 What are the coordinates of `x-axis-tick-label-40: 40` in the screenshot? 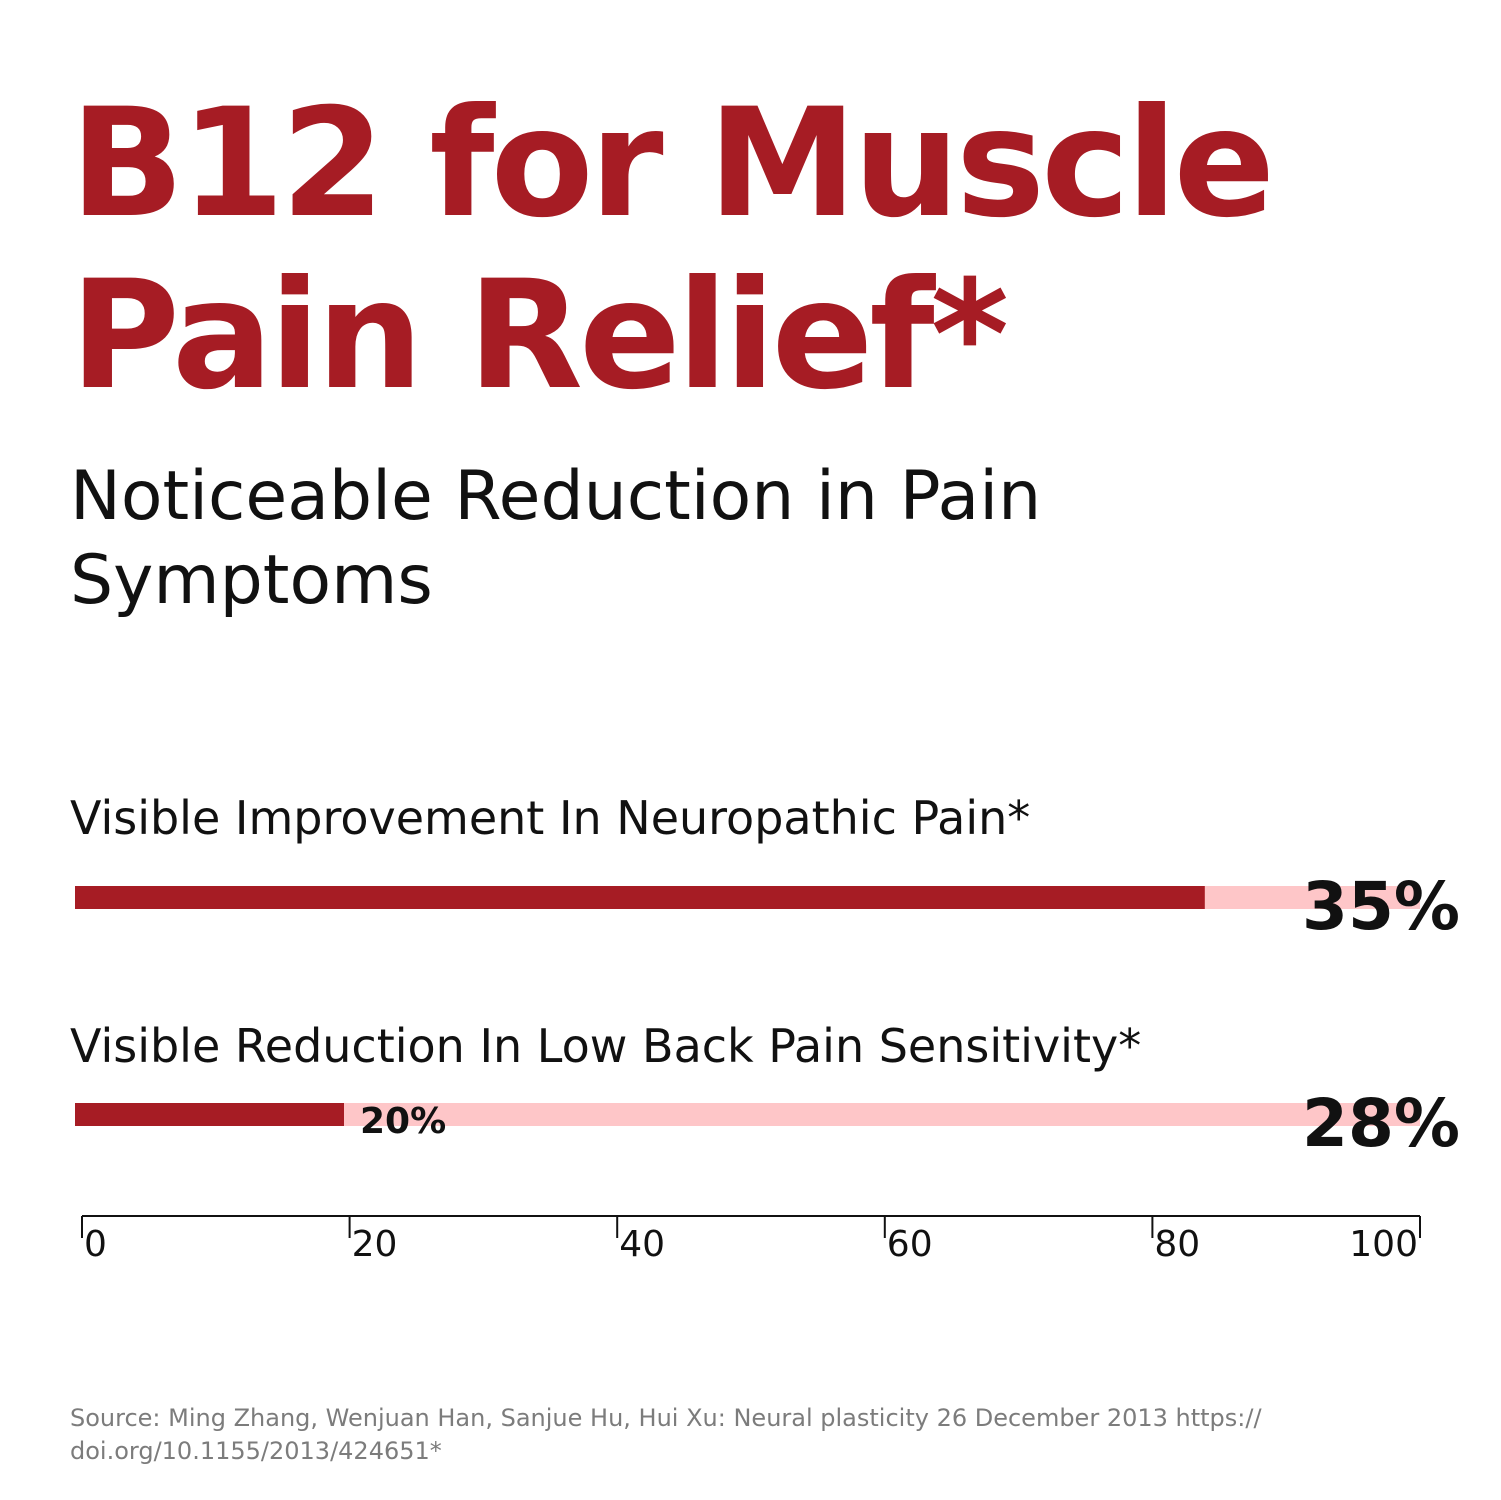 It's located at (642, 1244).